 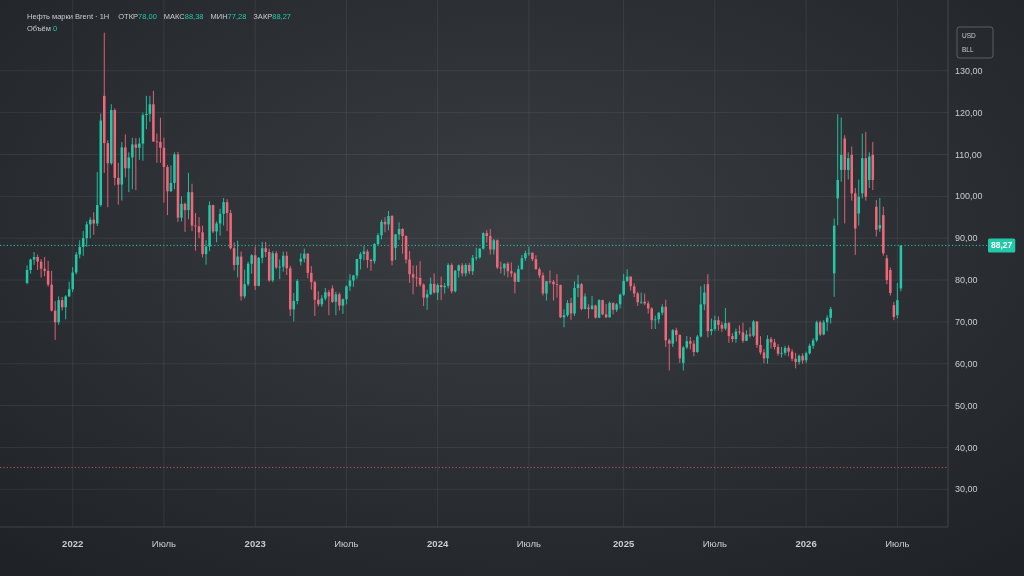 I want to click on y-tick-label: 100,00, so click(x=969, y=196).